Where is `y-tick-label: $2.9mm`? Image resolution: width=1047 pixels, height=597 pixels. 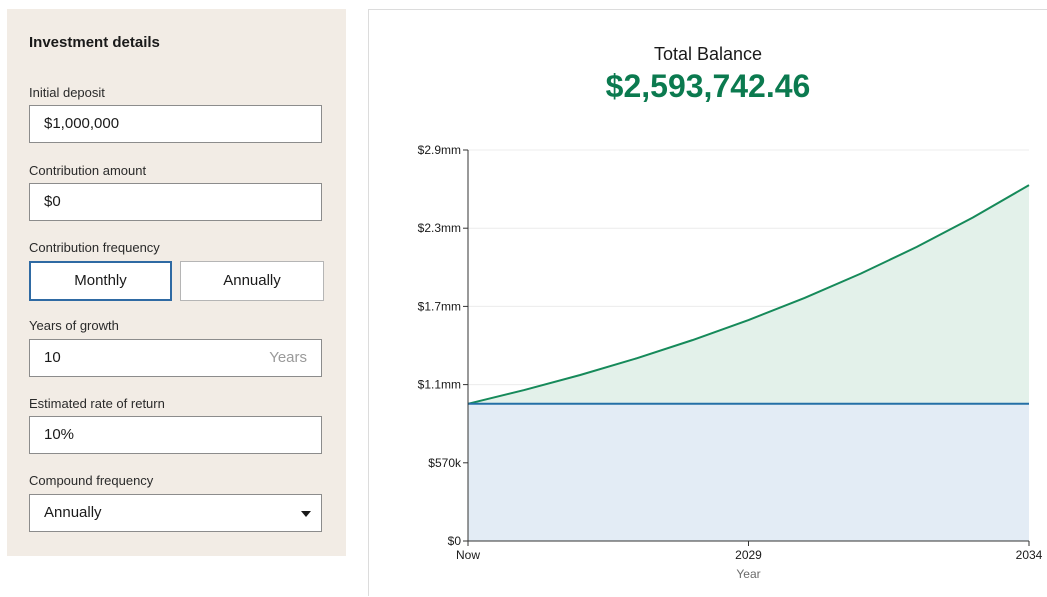 y-tick-label: $2.9mm is located at coordinates (439, 150).